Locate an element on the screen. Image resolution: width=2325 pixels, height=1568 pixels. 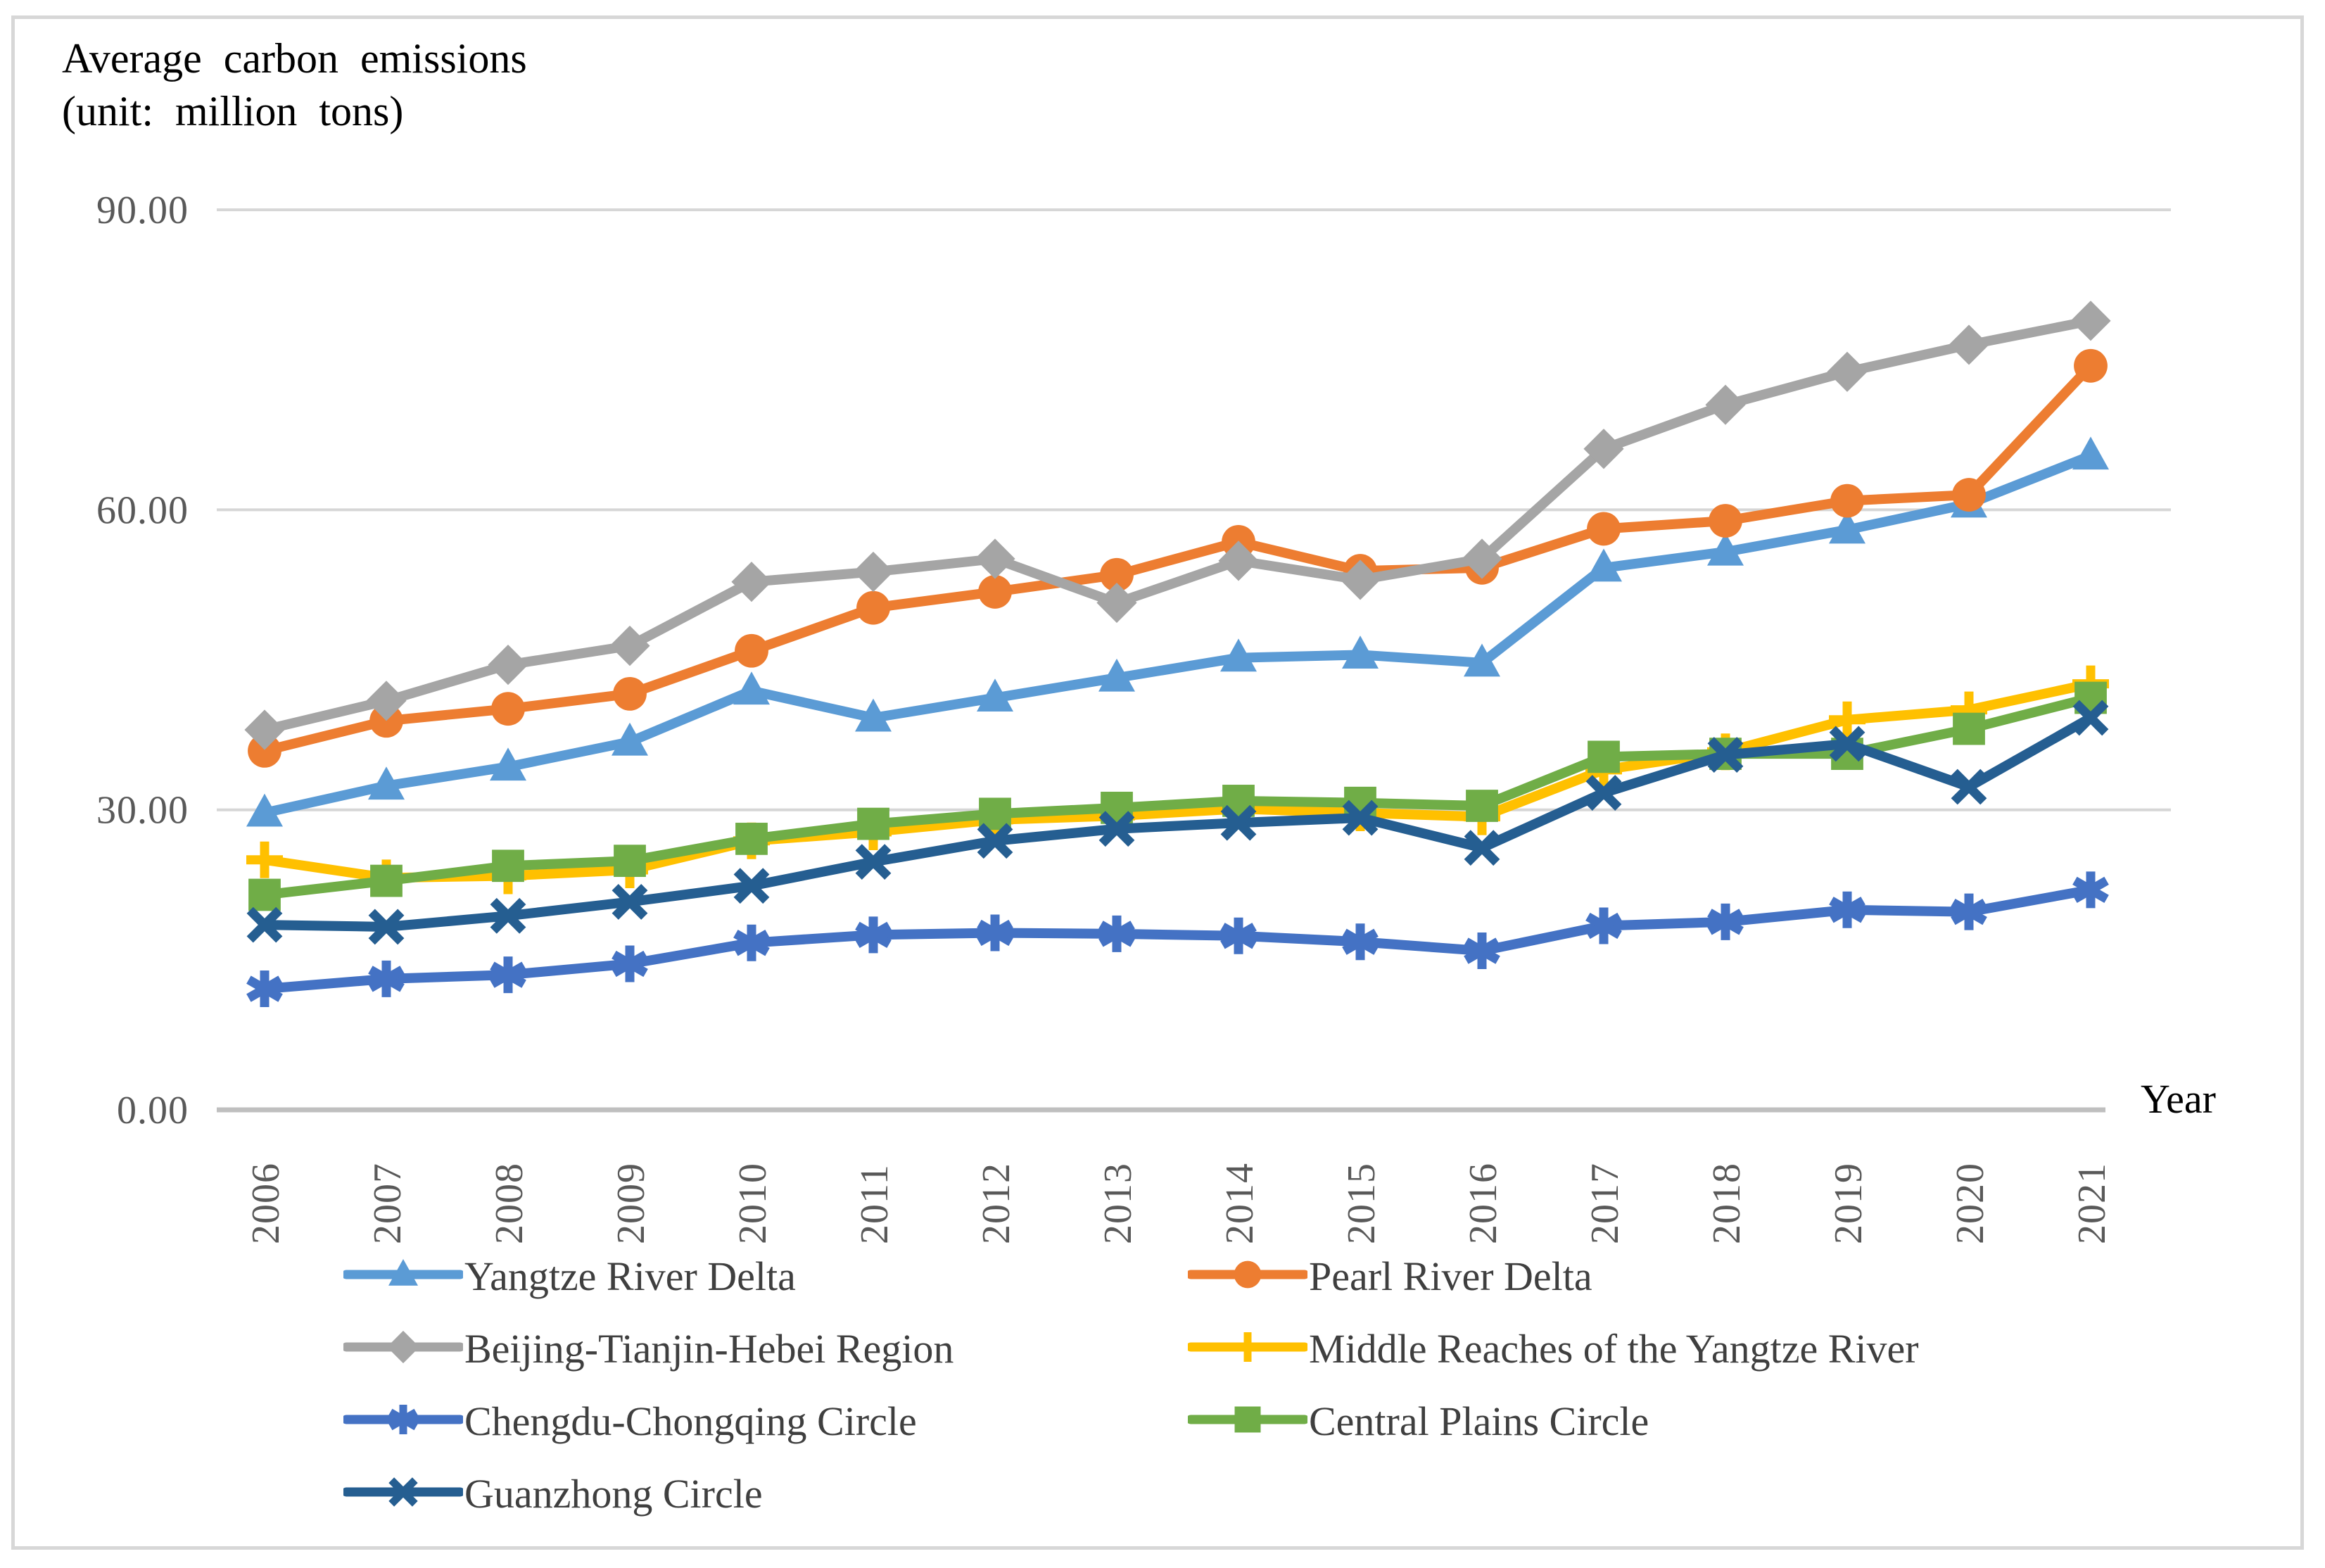
x-tick-label: 2020 is located at coordinates (1971, 1203).